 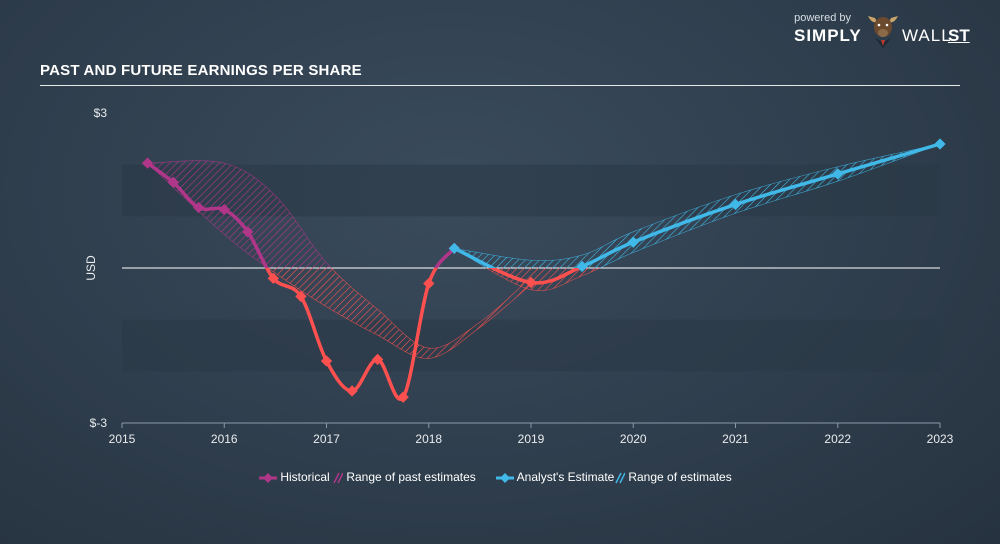 I want to click on y-axis-label: USD, so click(x=91, y=268).